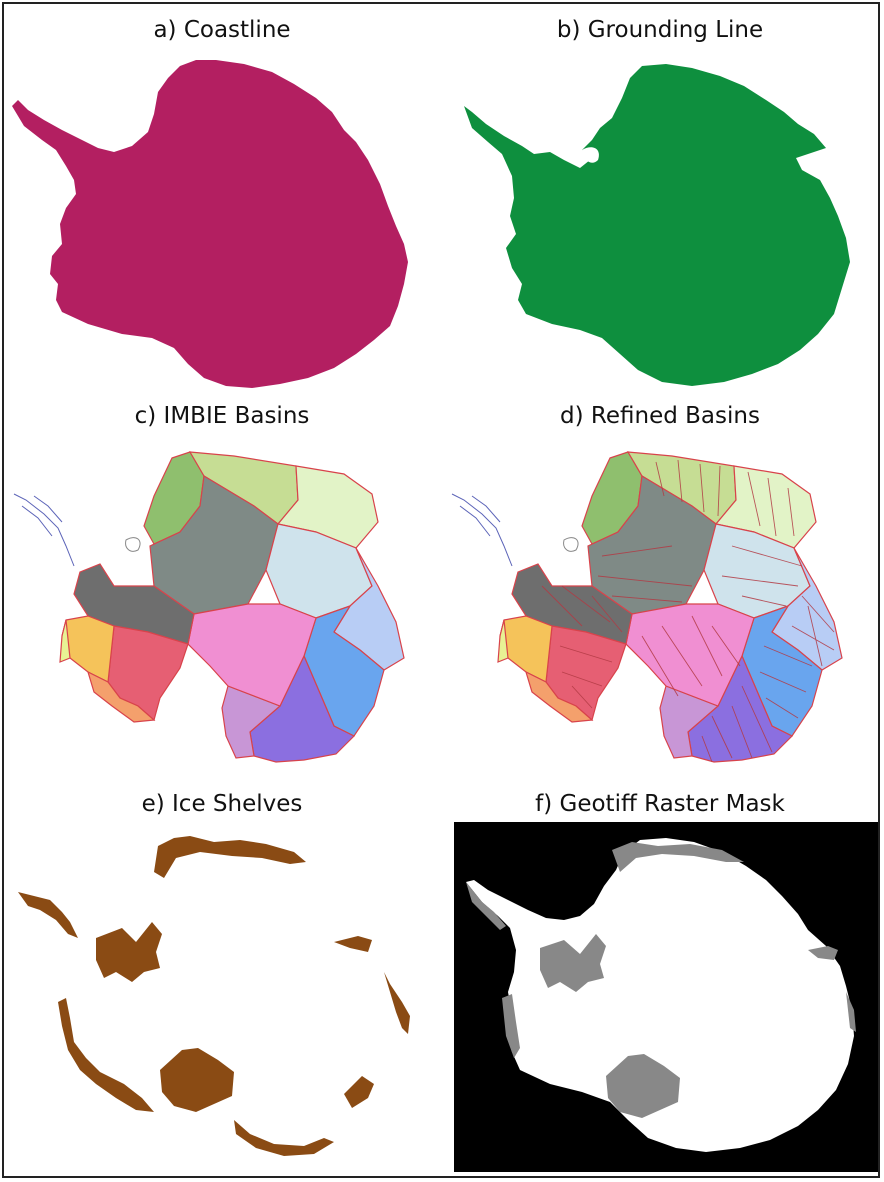  Describe the element at coordinates (222, 30) in the screenshot. I see `panel-title-a: a) Coastline` at that location.